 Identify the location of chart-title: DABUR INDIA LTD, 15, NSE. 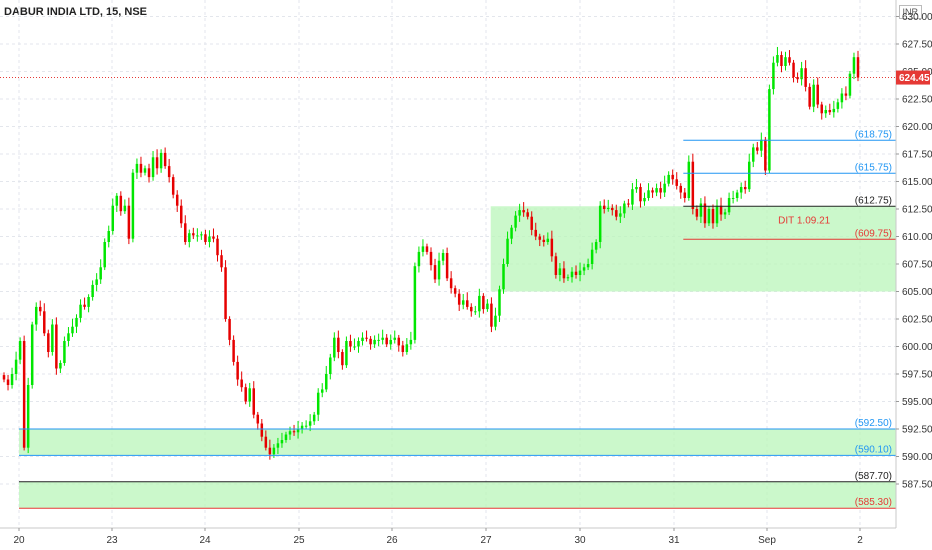
(76, 12).